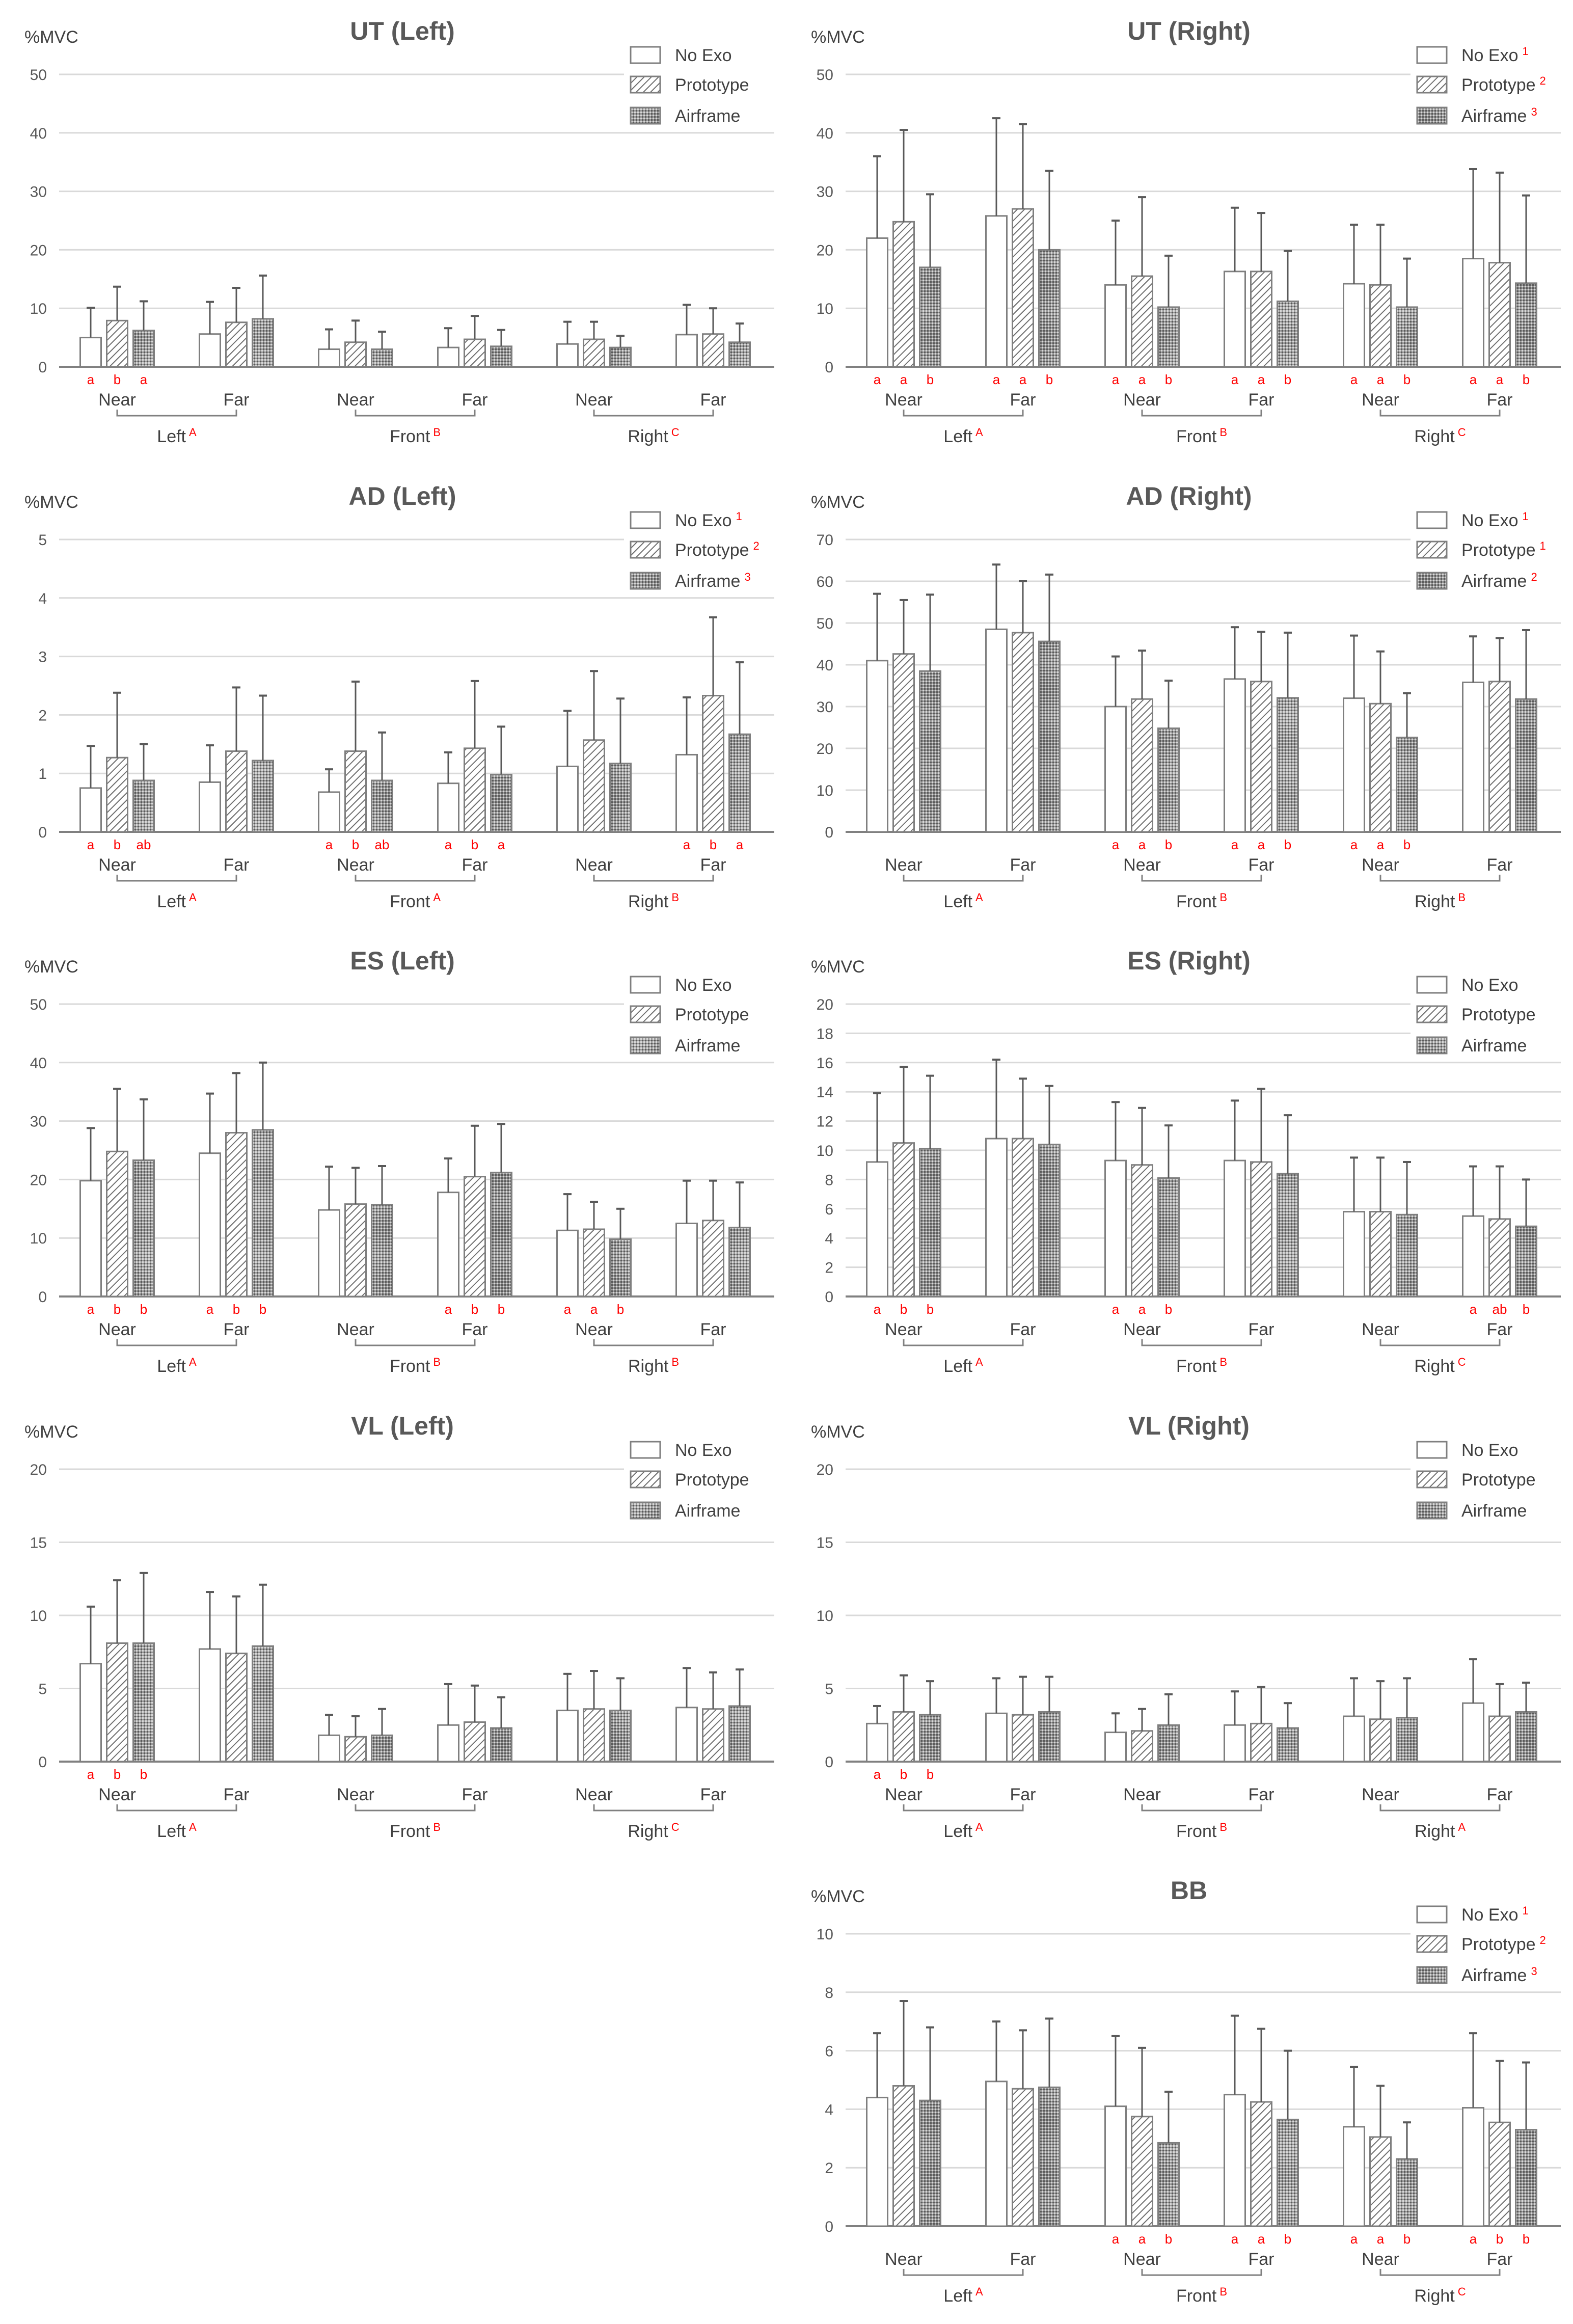  What do you see at coordinates (1494, 1046) in the screenshot?
I see `legend-item: Airframe` at bounding box center [1494, 1046].